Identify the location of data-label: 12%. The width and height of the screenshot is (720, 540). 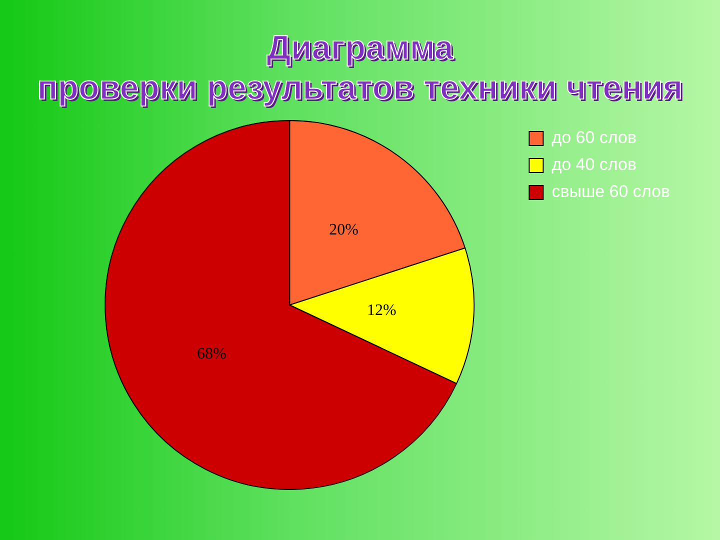
(381, 310).